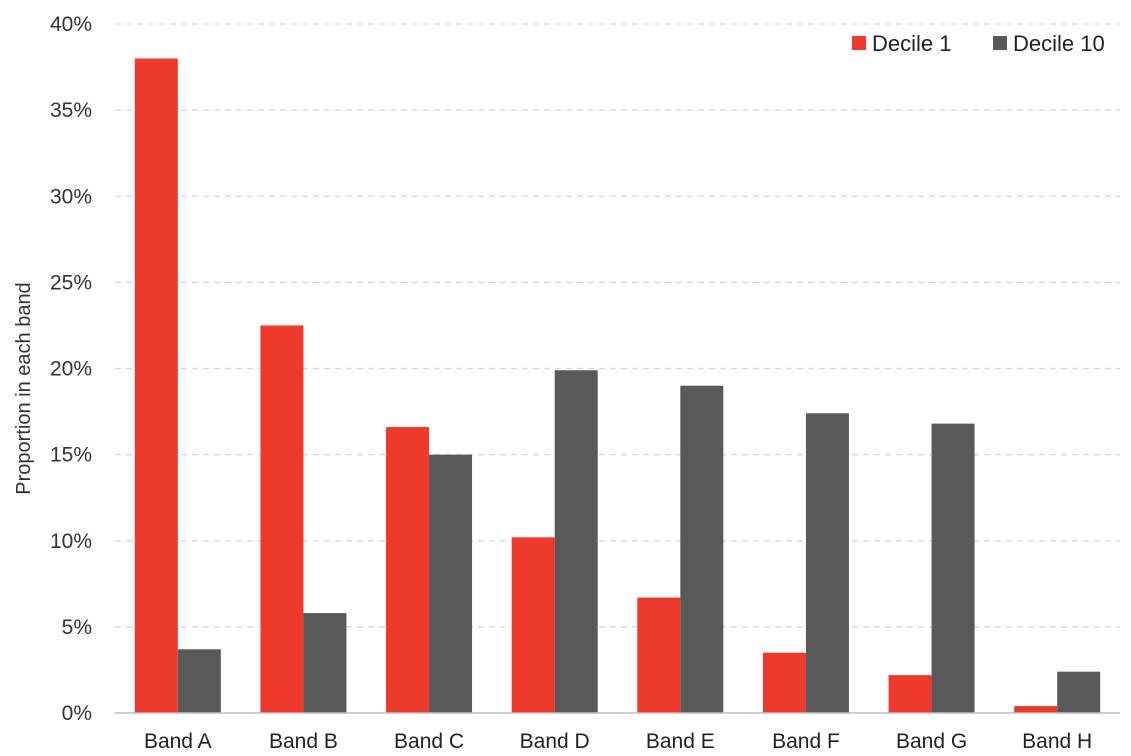 This screenshot has width=1131, height=756. Describe the element at coordinates (910, 694) in the screenshot. I see `bar-decile-1-band-g` at that location.